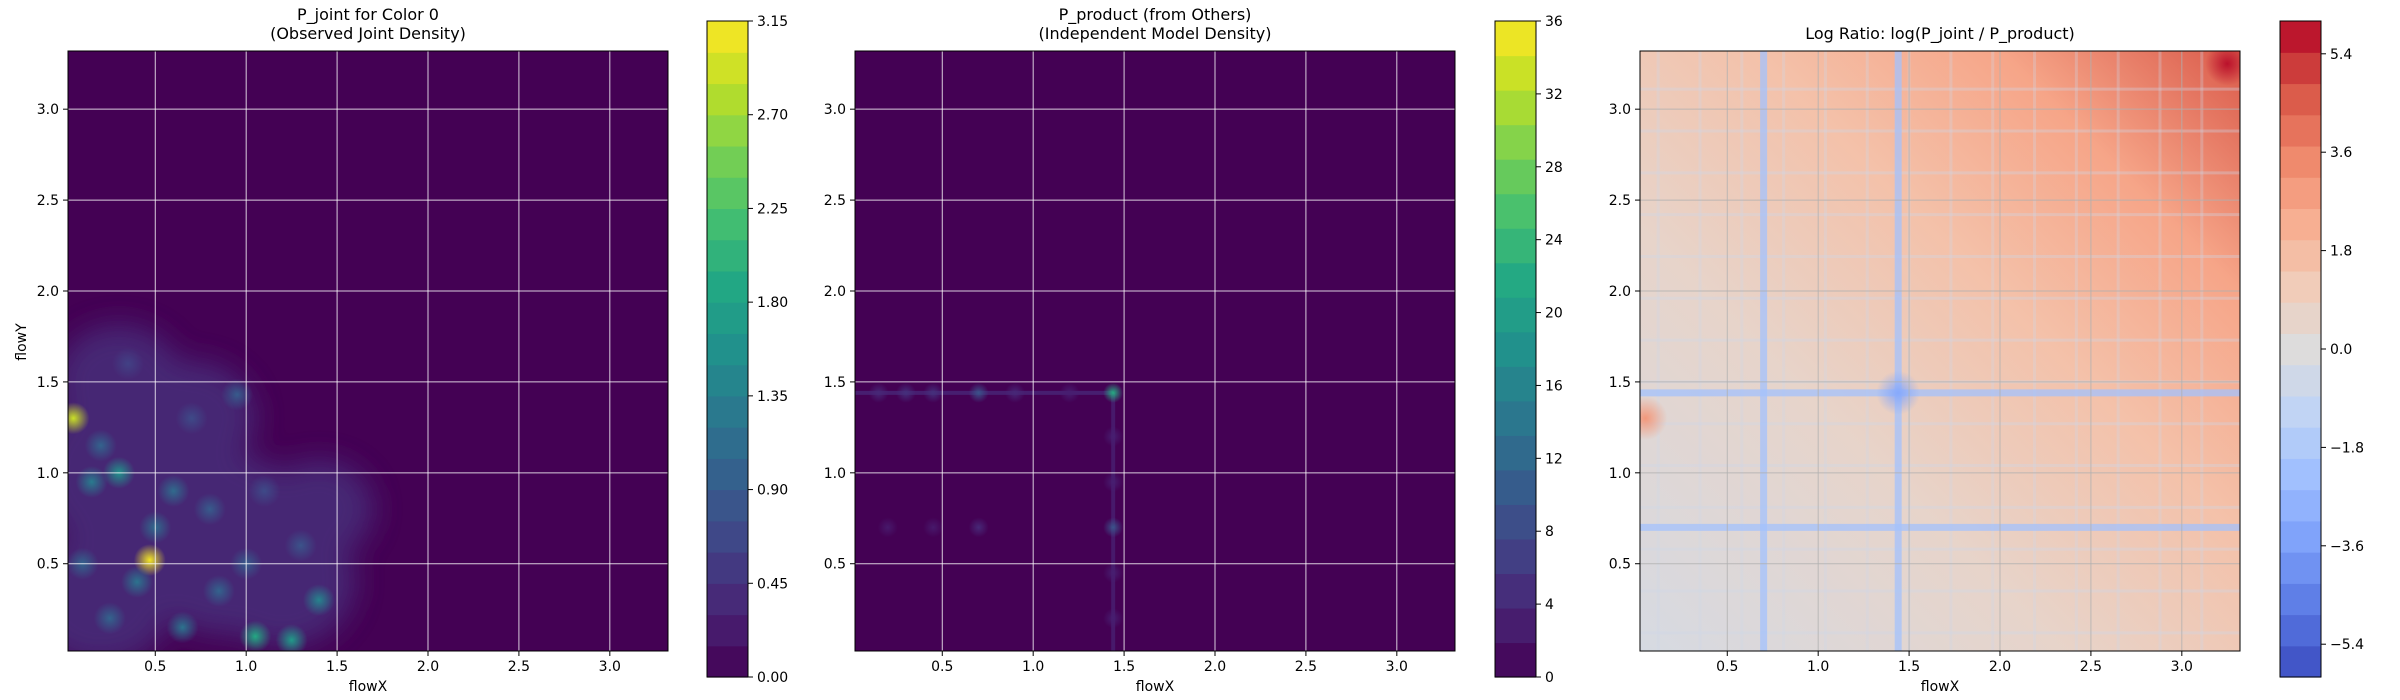  What do you see at coordinates (1554, 95) in the screenshot?
I see `colorbar-tick-label: 32` at bounding box center [1554, 95].